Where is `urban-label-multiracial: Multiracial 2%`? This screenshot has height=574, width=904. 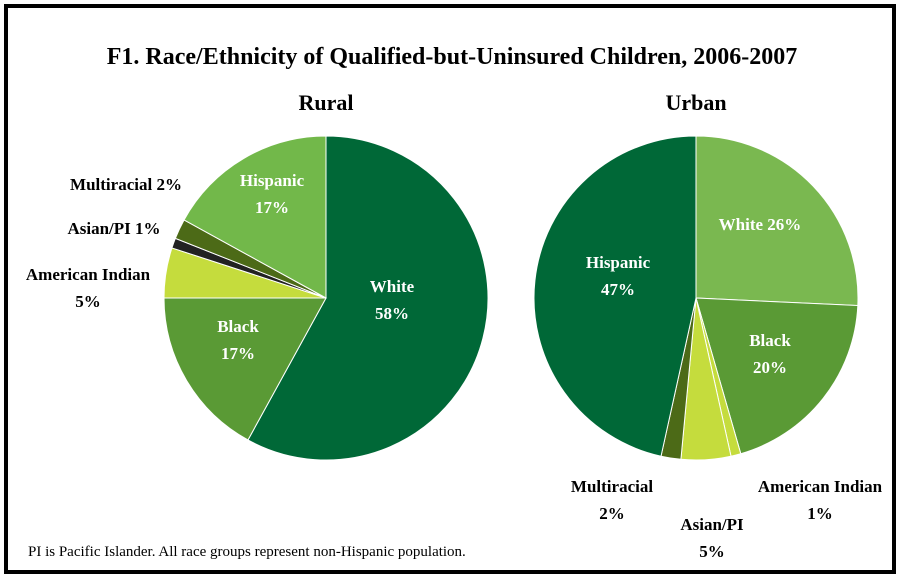 urban-label-multiracial: Multiracial 2% is located at coordinates (612, 500).